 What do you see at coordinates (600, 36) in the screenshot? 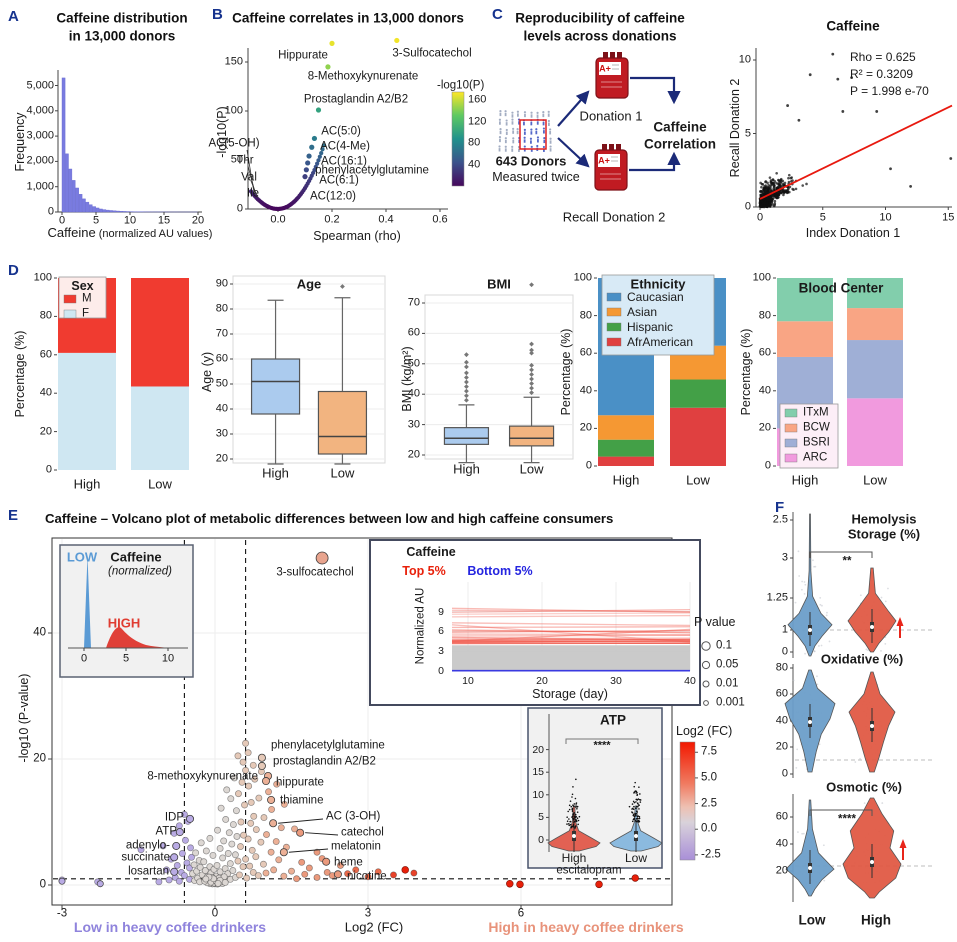
I see `panel-c-title-line2: levels across donations` at bounding box center [600, 36].